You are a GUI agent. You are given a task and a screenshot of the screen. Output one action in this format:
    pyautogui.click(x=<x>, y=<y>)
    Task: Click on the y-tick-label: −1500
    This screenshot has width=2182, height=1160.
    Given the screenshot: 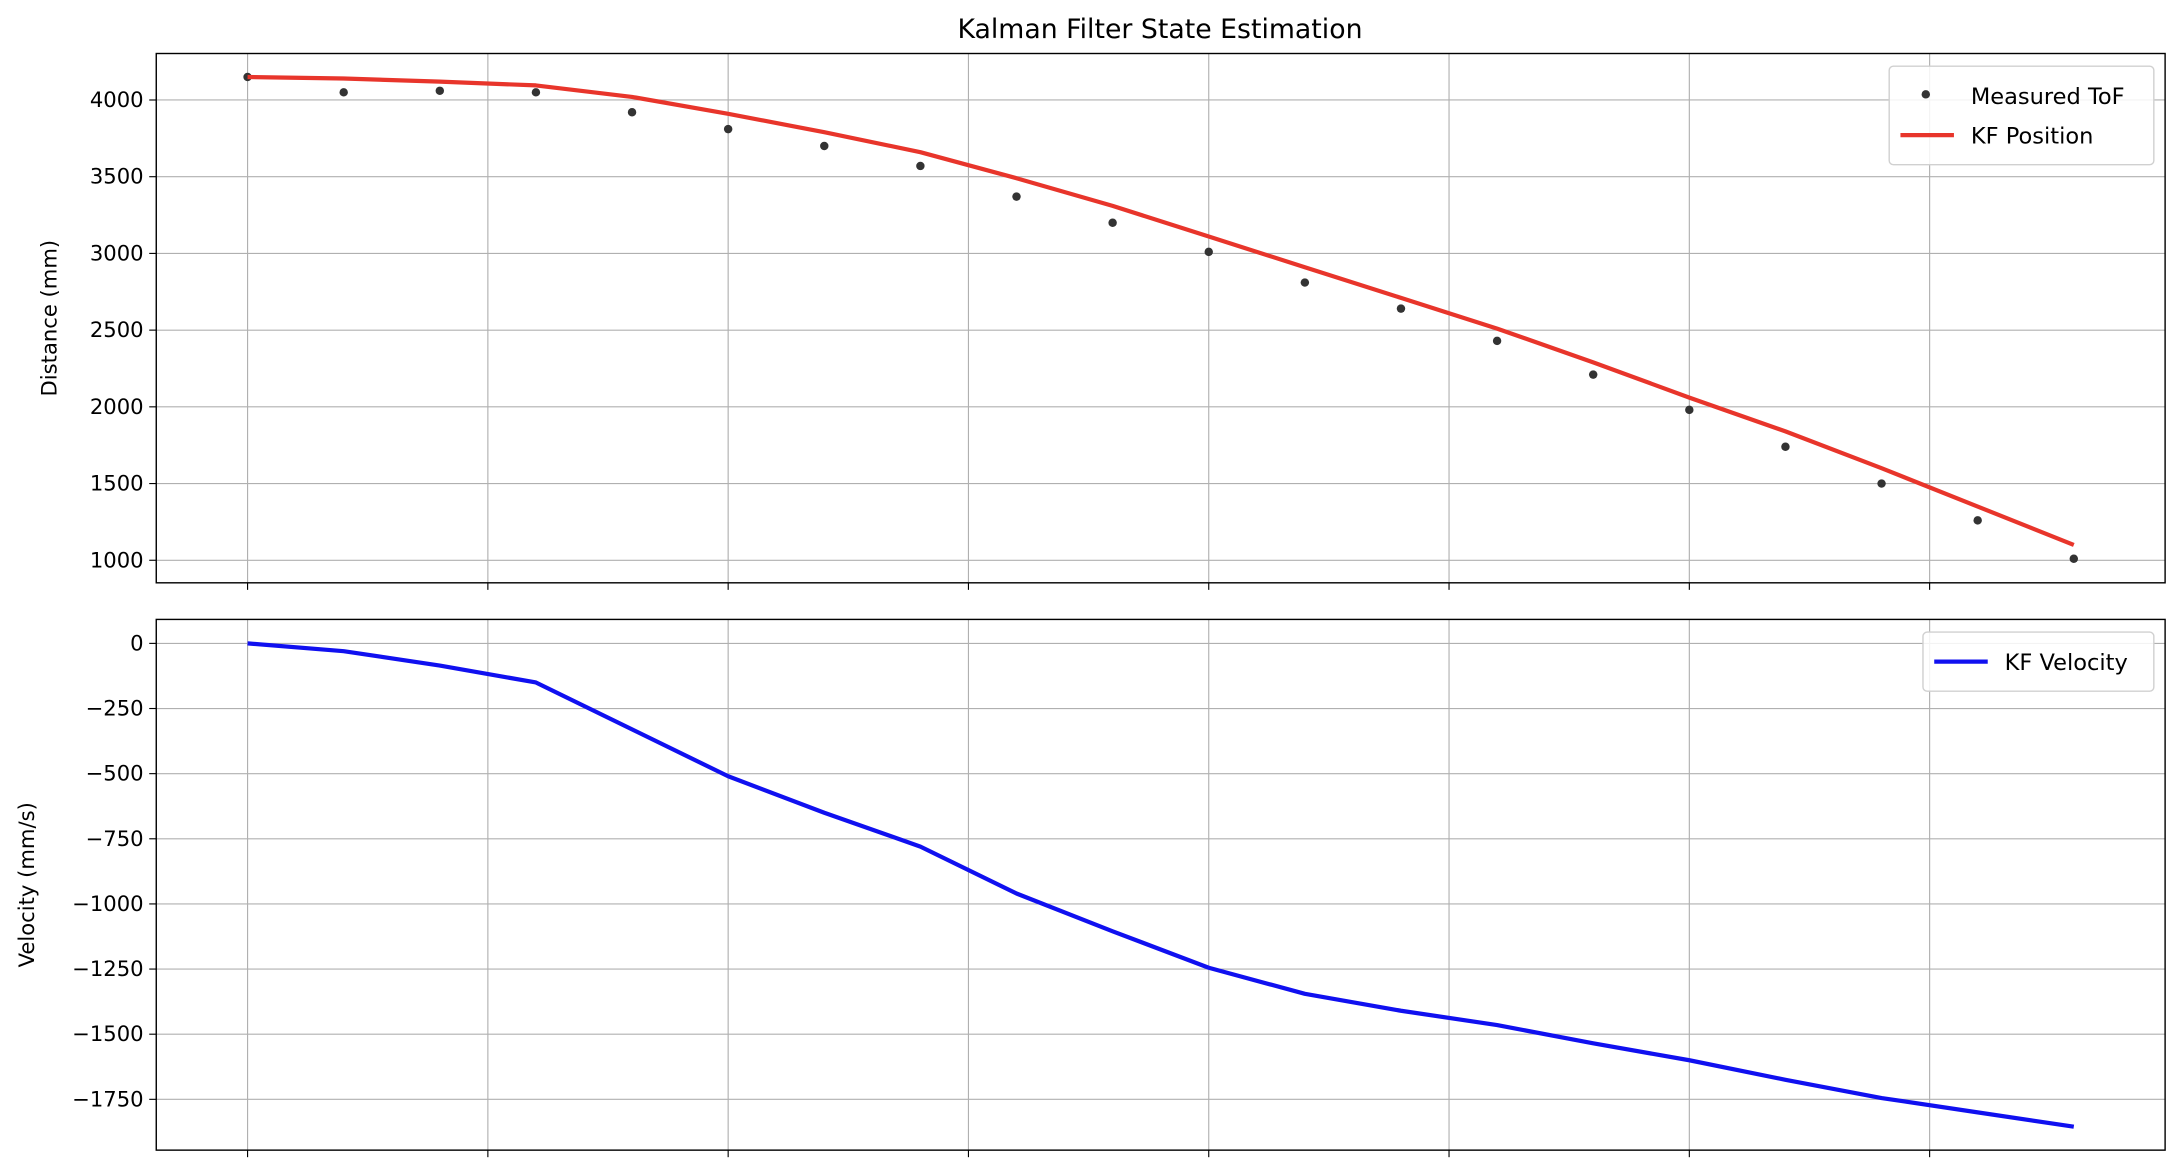 What is the action you would take?
    pyautogui.click(x=107, y=1033)
    